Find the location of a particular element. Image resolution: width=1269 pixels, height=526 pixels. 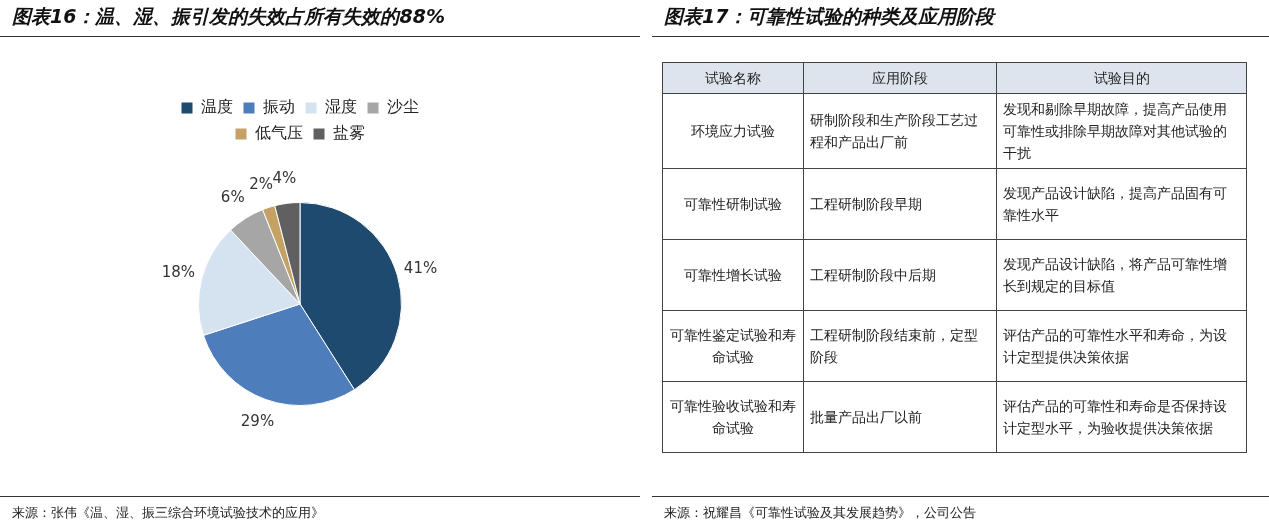

text: 发现和剔除早期故障，提高产品使用可靠性或排除早期故障对其他试验的干扰 is located at coordinates (1121, 131).